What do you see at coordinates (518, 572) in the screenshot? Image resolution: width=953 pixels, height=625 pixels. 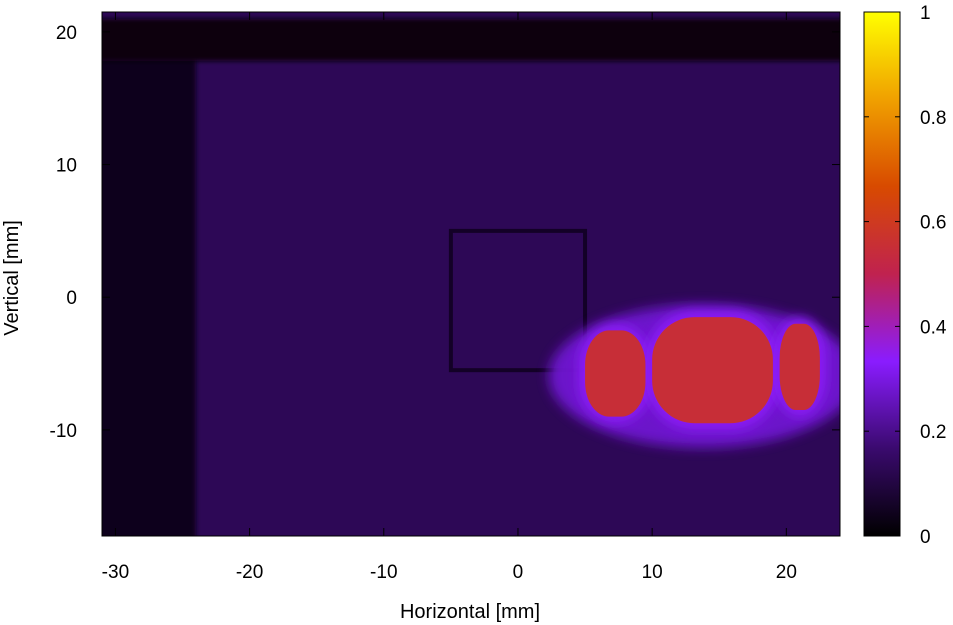 I see `x-tick-label: 0` at bounding box center [518, 572].